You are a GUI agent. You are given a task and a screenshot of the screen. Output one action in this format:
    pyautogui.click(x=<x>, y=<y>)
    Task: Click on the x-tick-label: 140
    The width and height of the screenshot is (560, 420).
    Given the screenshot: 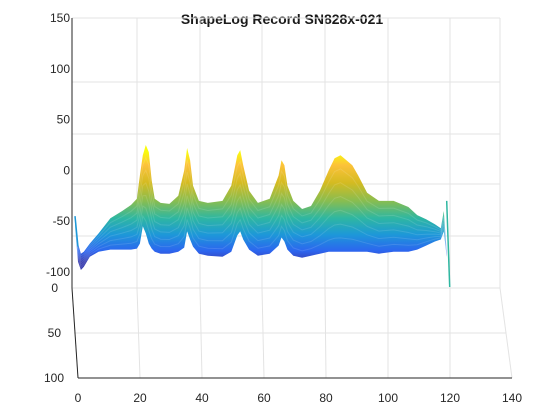 What is the action you would take?
    pyautogui.click(x=512, y=398)
    